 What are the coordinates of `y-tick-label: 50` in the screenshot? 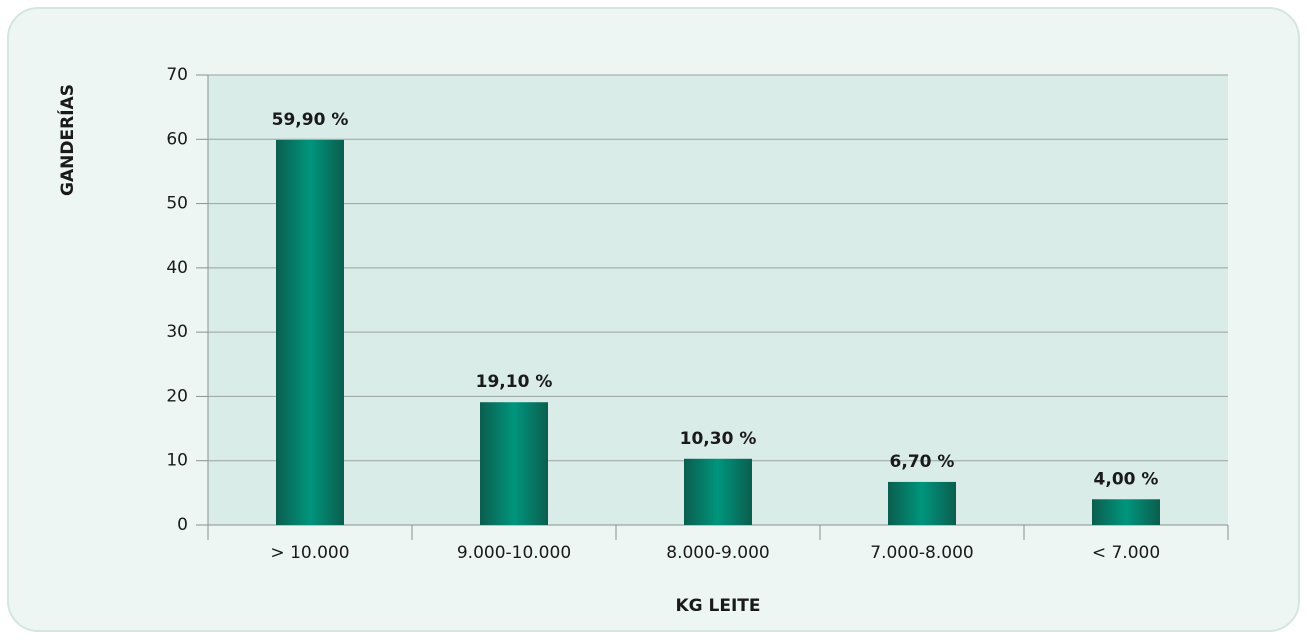 It's located at (177, 204).